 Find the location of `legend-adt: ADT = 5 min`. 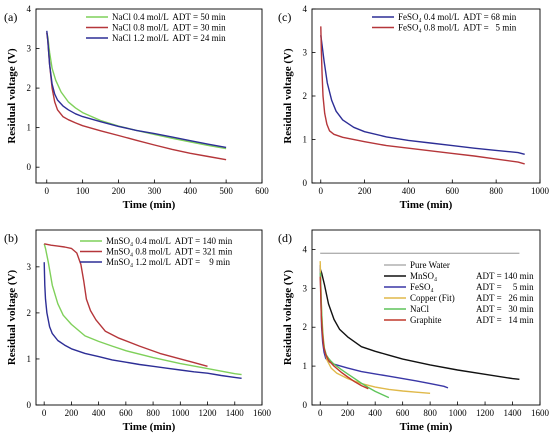

legend-adt: ADT = 5 min is located at coordinates (505, 287).